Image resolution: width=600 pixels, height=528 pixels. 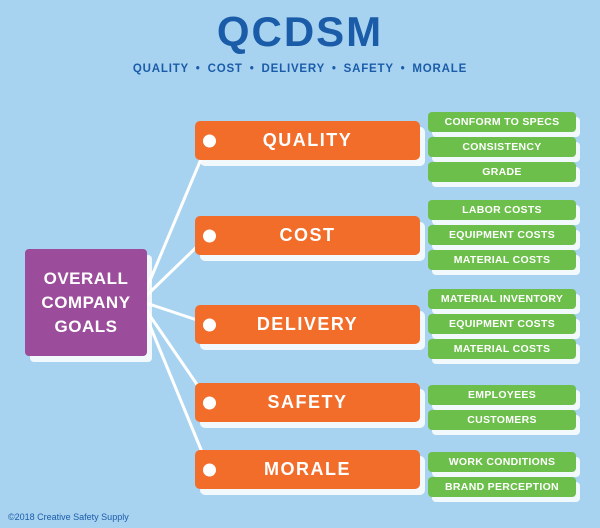 I want to click on category-label: SAFETY, so click(x=307, y=402).